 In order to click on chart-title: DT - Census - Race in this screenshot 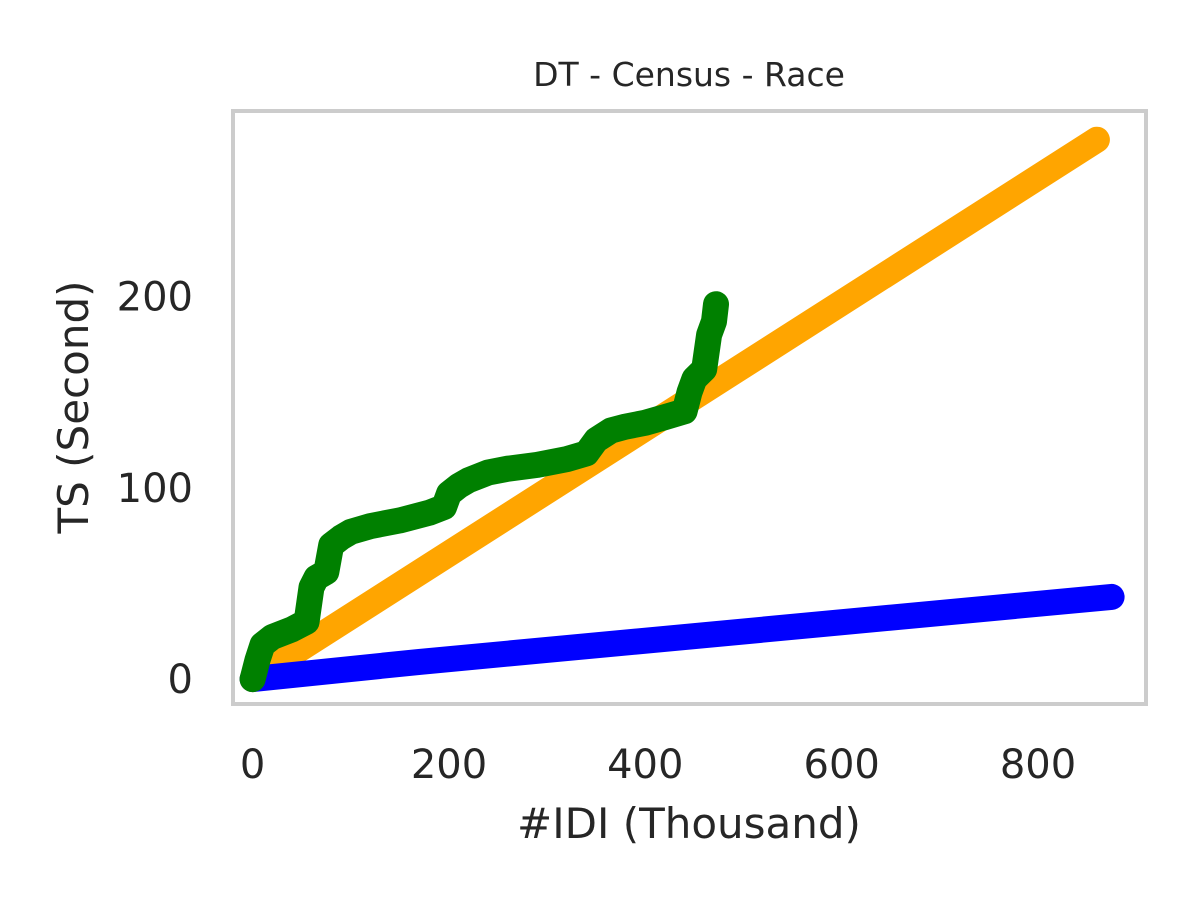, I will do `click(689, 74)`.